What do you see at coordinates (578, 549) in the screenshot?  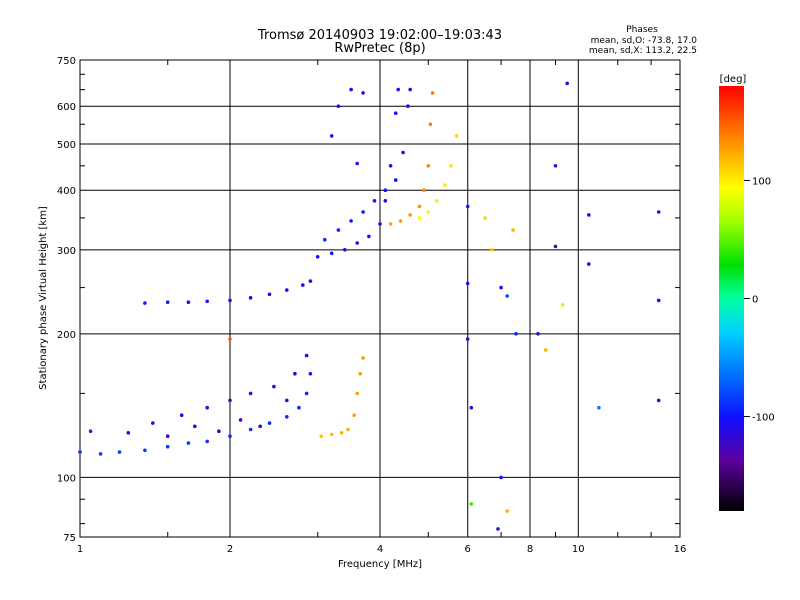 I see `x-tick-label: 10` at bounding box center [578, 549].